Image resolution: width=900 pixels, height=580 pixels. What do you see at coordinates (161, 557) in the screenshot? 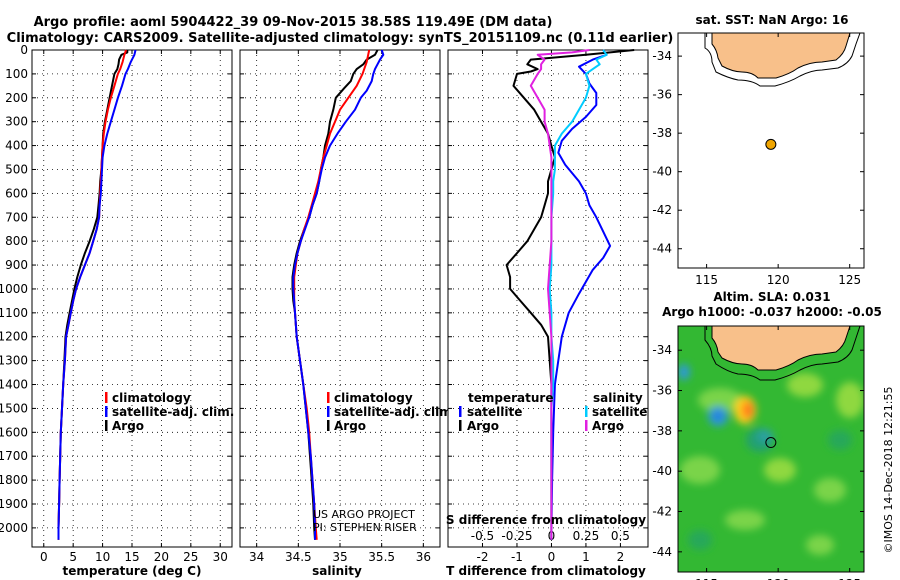
I see `tick-label-x: 20` at bounding box center [161, 557].